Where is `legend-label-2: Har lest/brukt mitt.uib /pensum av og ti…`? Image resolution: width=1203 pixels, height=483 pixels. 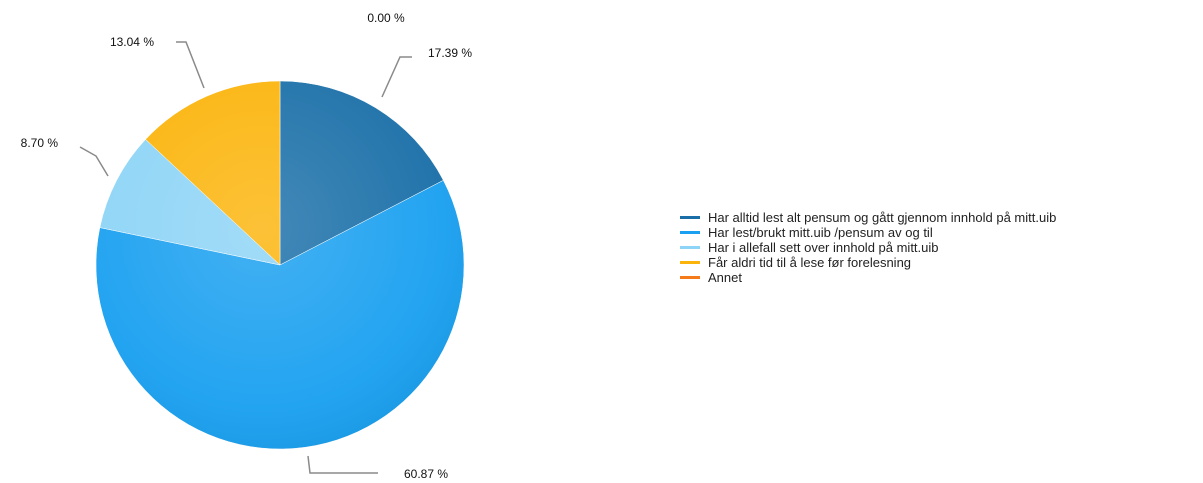
legend-label-2: Har lest/brukt mitt.uib /pensum av og ti… is located at coordinates (820, 232).